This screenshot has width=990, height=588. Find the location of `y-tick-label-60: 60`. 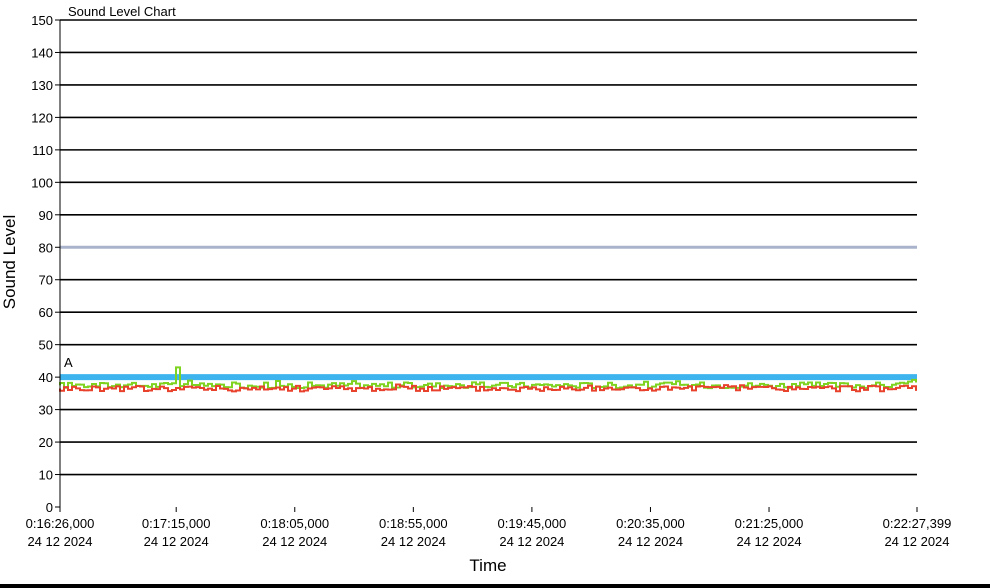

y-tick-label-60: 60 is located at coordinates (46, 312).